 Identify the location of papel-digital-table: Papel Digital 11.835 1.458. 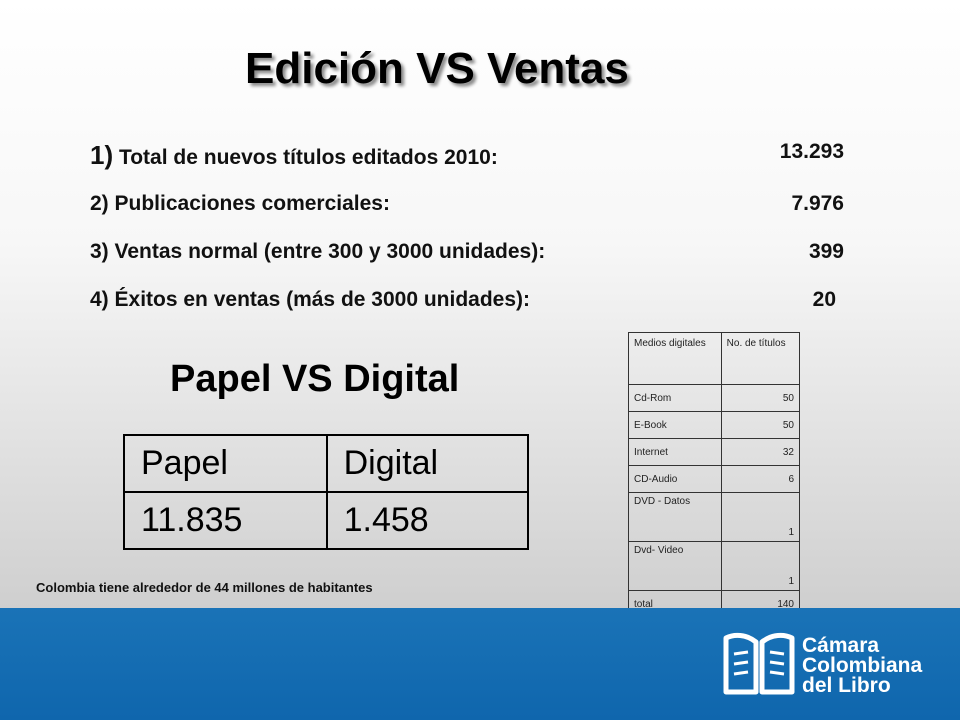
(326, 492).